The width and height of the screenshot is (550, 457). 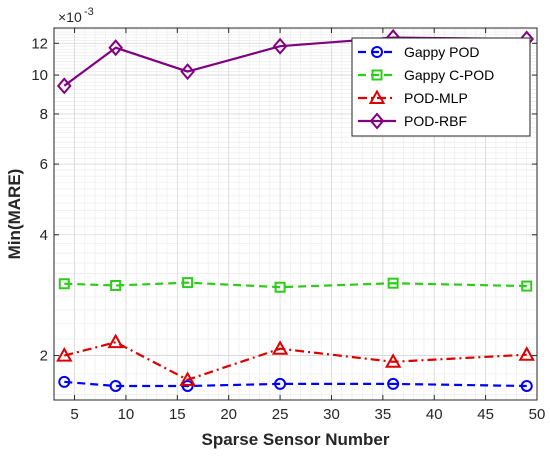 I want to click on y-tick-label: 4, so click(x=44, y=235).